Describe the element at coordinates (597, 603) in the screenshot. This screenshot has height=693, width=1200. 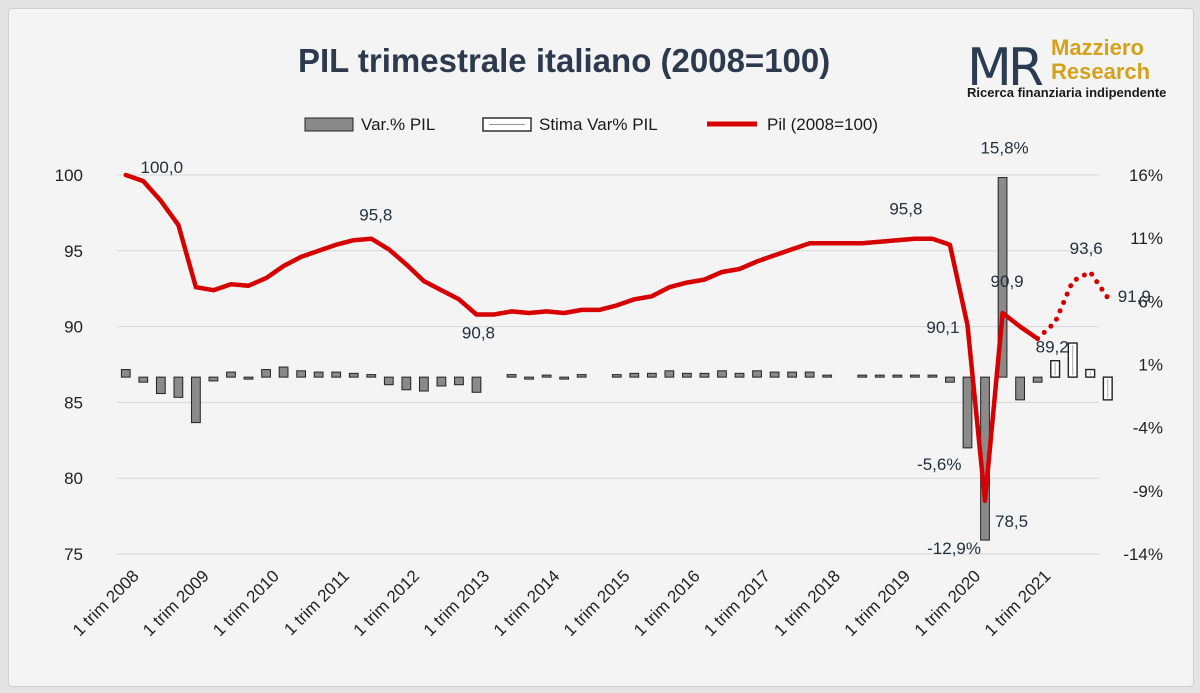
I see `x-axis-tick-label: 1 trim 2015` at that location.